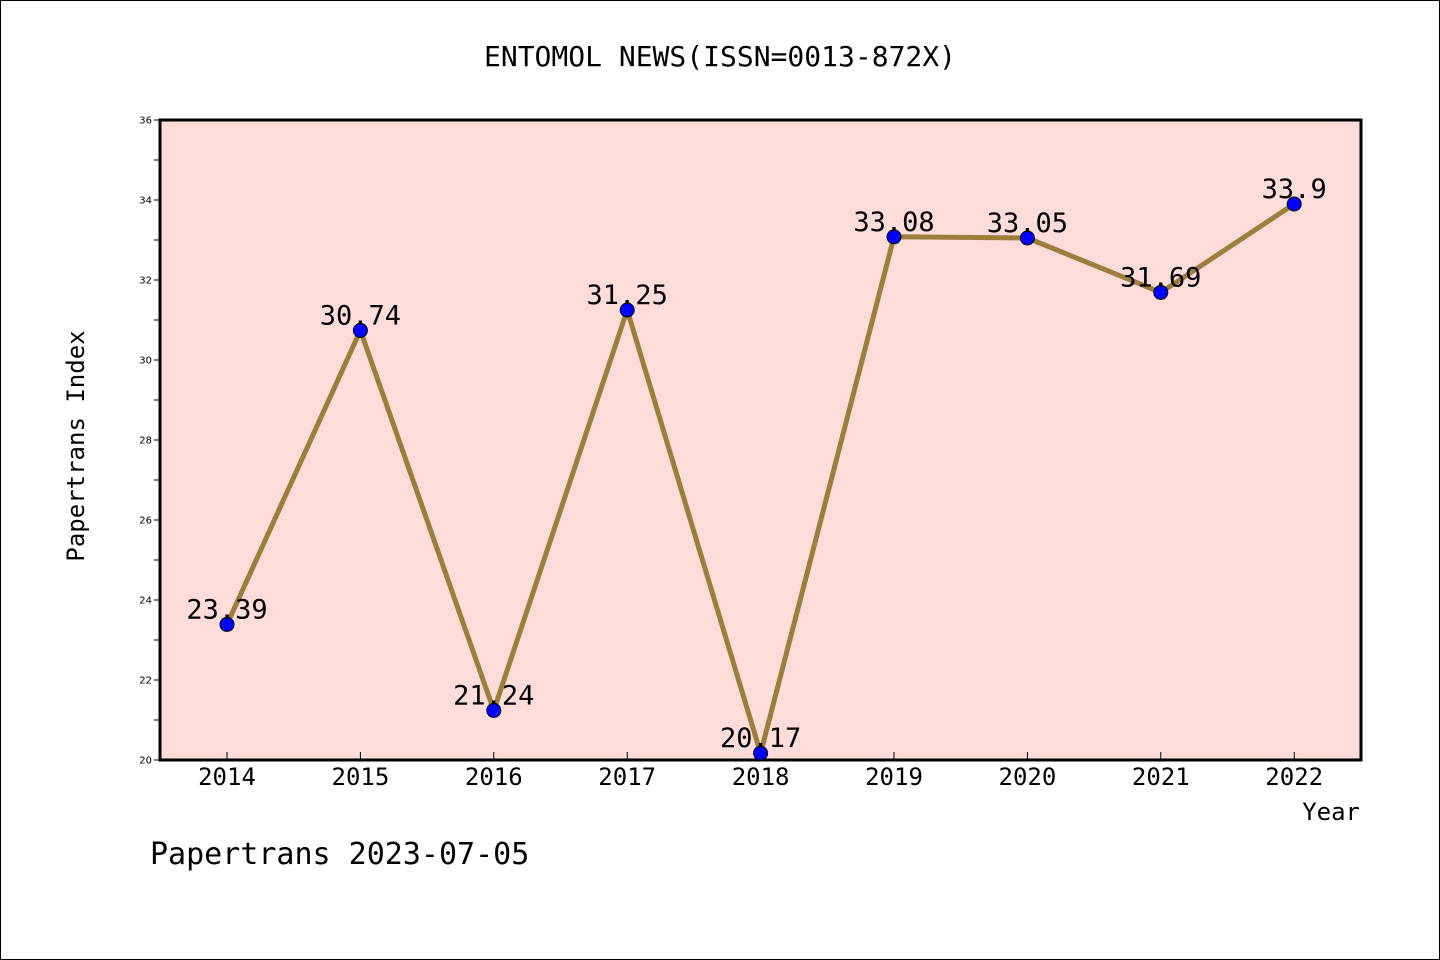  What do you see at coordinates (145, 281) in the screenshot?
I see `y-tick-label: 32` at bounding box center [145, 281].